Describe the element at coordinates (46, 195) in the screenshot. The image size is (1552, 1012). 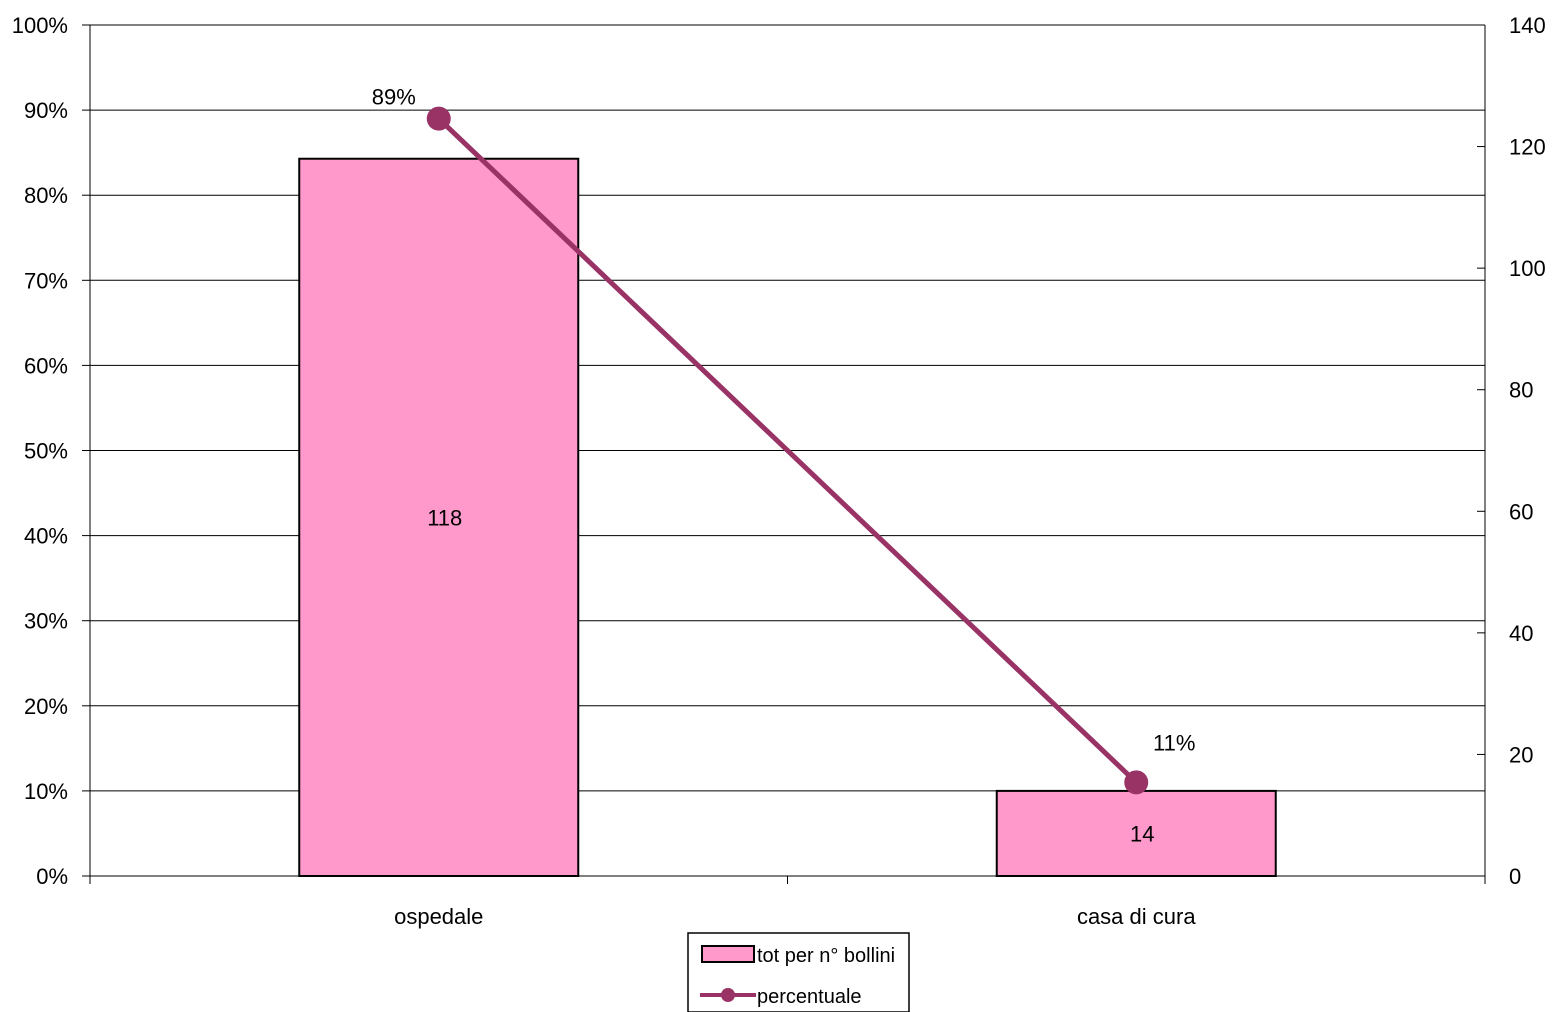
I see `left-axis-tick-label: 80%` at that location.